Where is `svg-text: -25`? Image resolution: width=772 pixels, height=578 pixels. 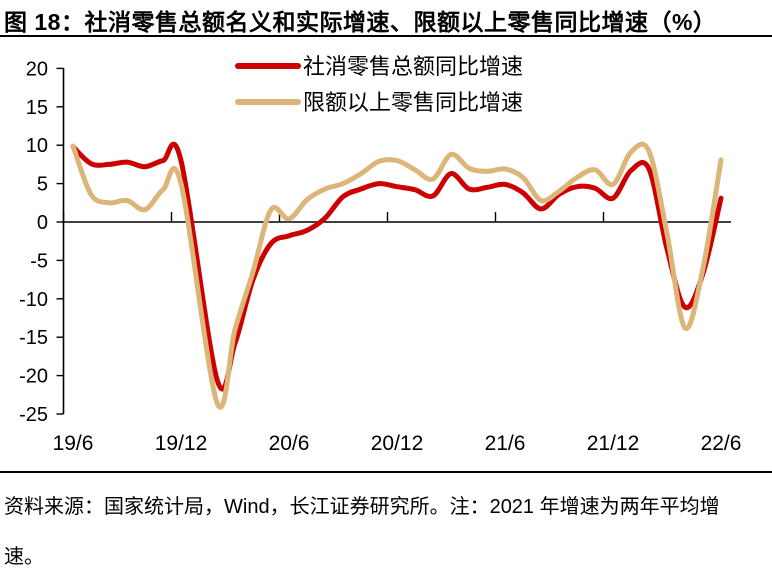
svg-text: -25 is located at coordinates (33, 415).